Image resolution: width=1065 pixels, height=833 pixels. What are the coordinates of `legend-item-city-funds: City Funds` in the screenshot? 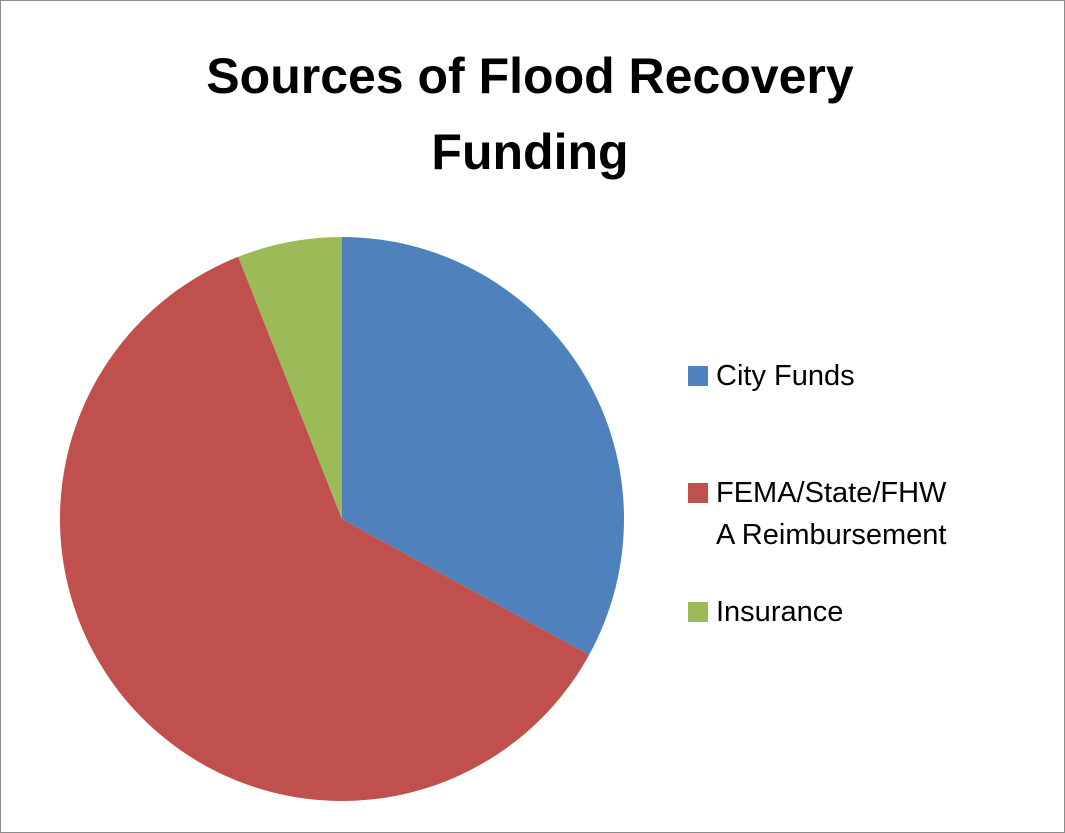 It's located at (862, 376).